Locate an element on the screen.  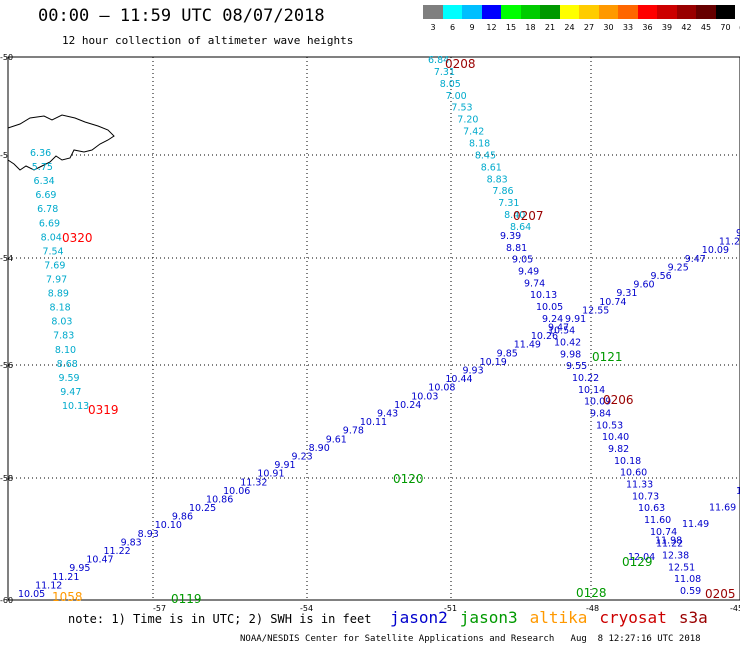
colorbar-label: 24 is located at coordinates (569, 27).